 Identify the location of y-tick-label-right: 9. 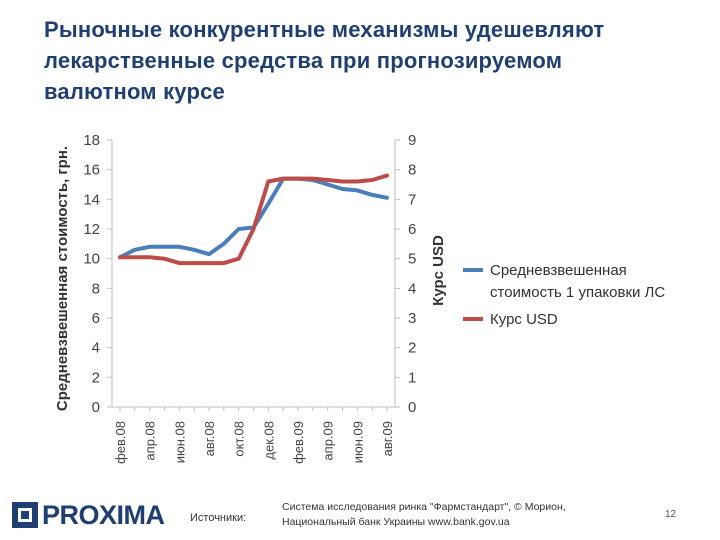
(412, 140).